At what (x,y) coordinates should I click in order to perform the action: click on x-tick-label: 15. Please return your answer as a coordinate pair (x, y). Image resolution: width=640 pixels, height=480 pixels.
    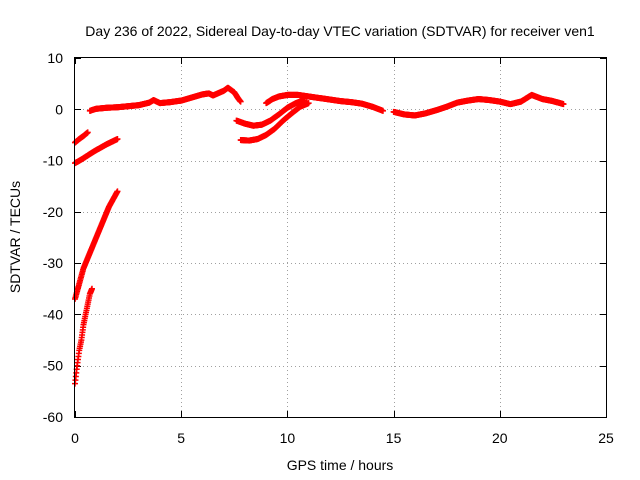
    Looking at the image, I should click on (394, 438).